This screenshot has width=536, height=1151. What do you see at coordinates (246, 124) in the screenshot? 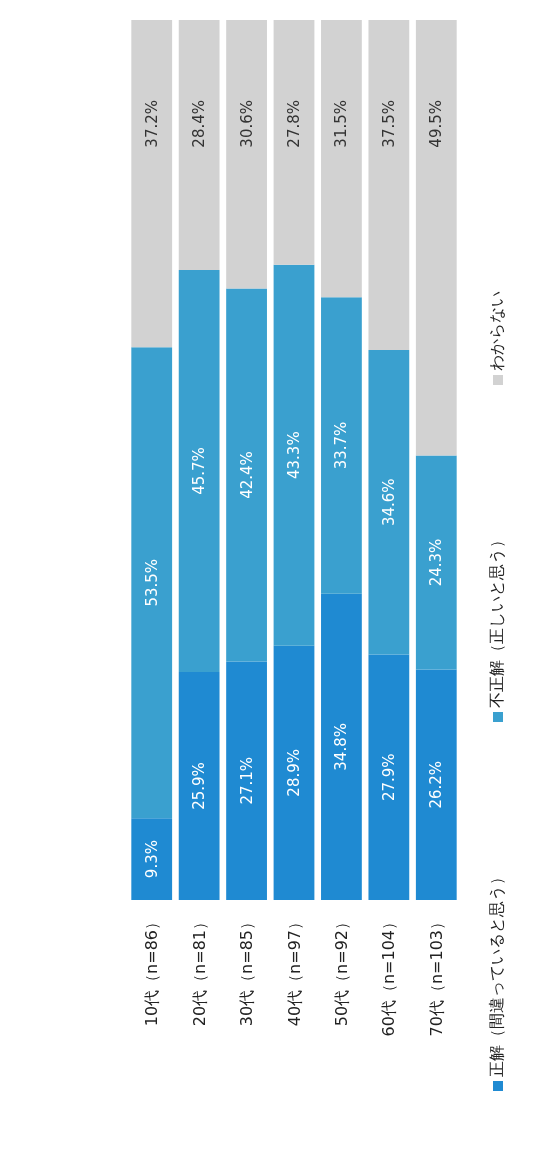
I see `data-label: 30.6%` at bounding box center [246, 124].